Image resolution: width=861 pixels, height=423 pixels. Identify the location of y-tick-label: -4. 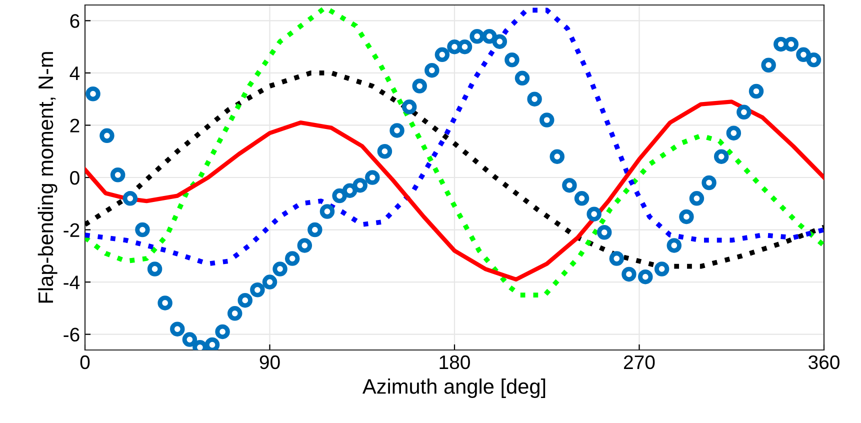
(72, 283).